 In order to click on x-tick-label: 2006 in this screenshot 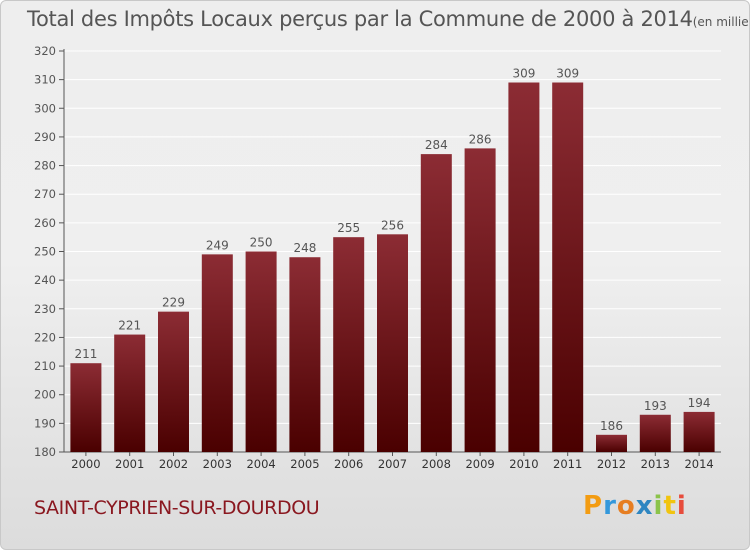, I will do `click(348, 464)`.